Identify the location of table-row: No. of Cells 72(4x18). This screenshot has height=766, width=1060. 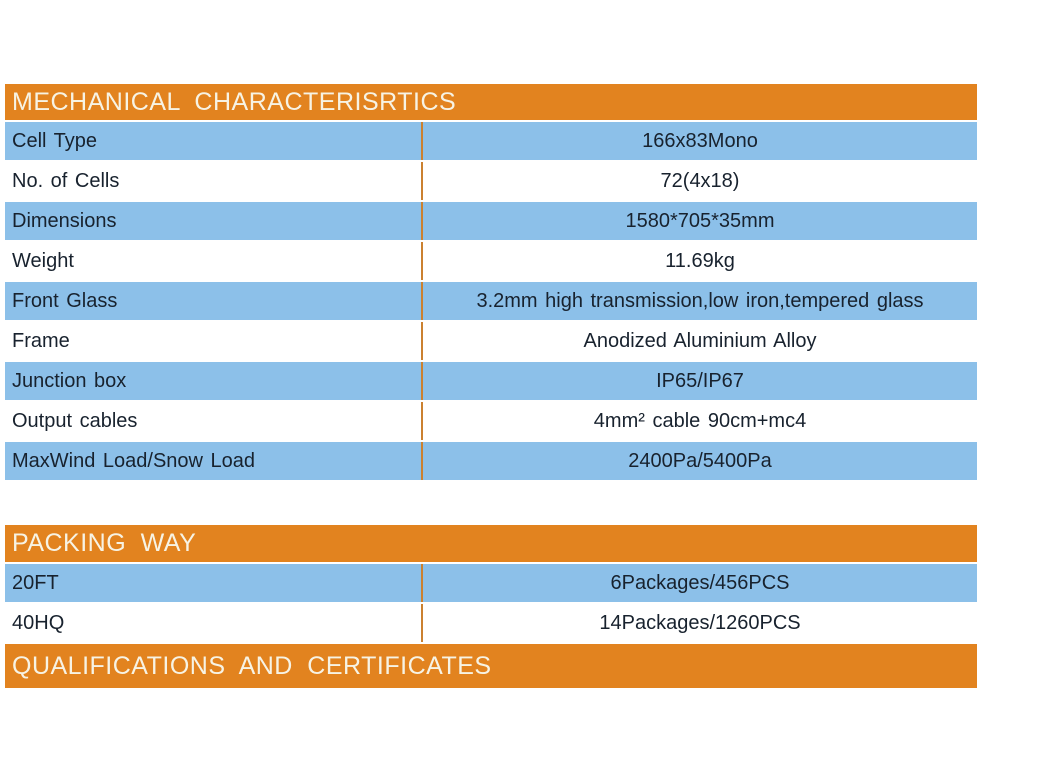
(491, 180).